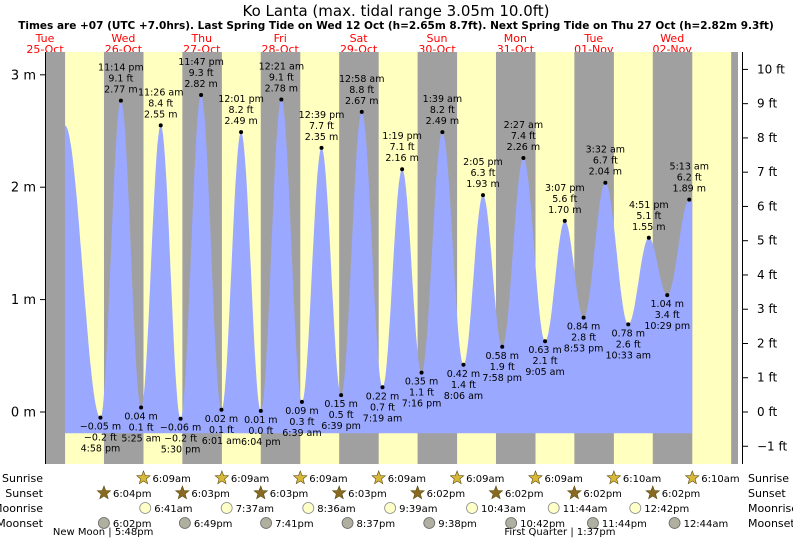  I want to click on tide-label: 12:01 pm, so click(241, 99).